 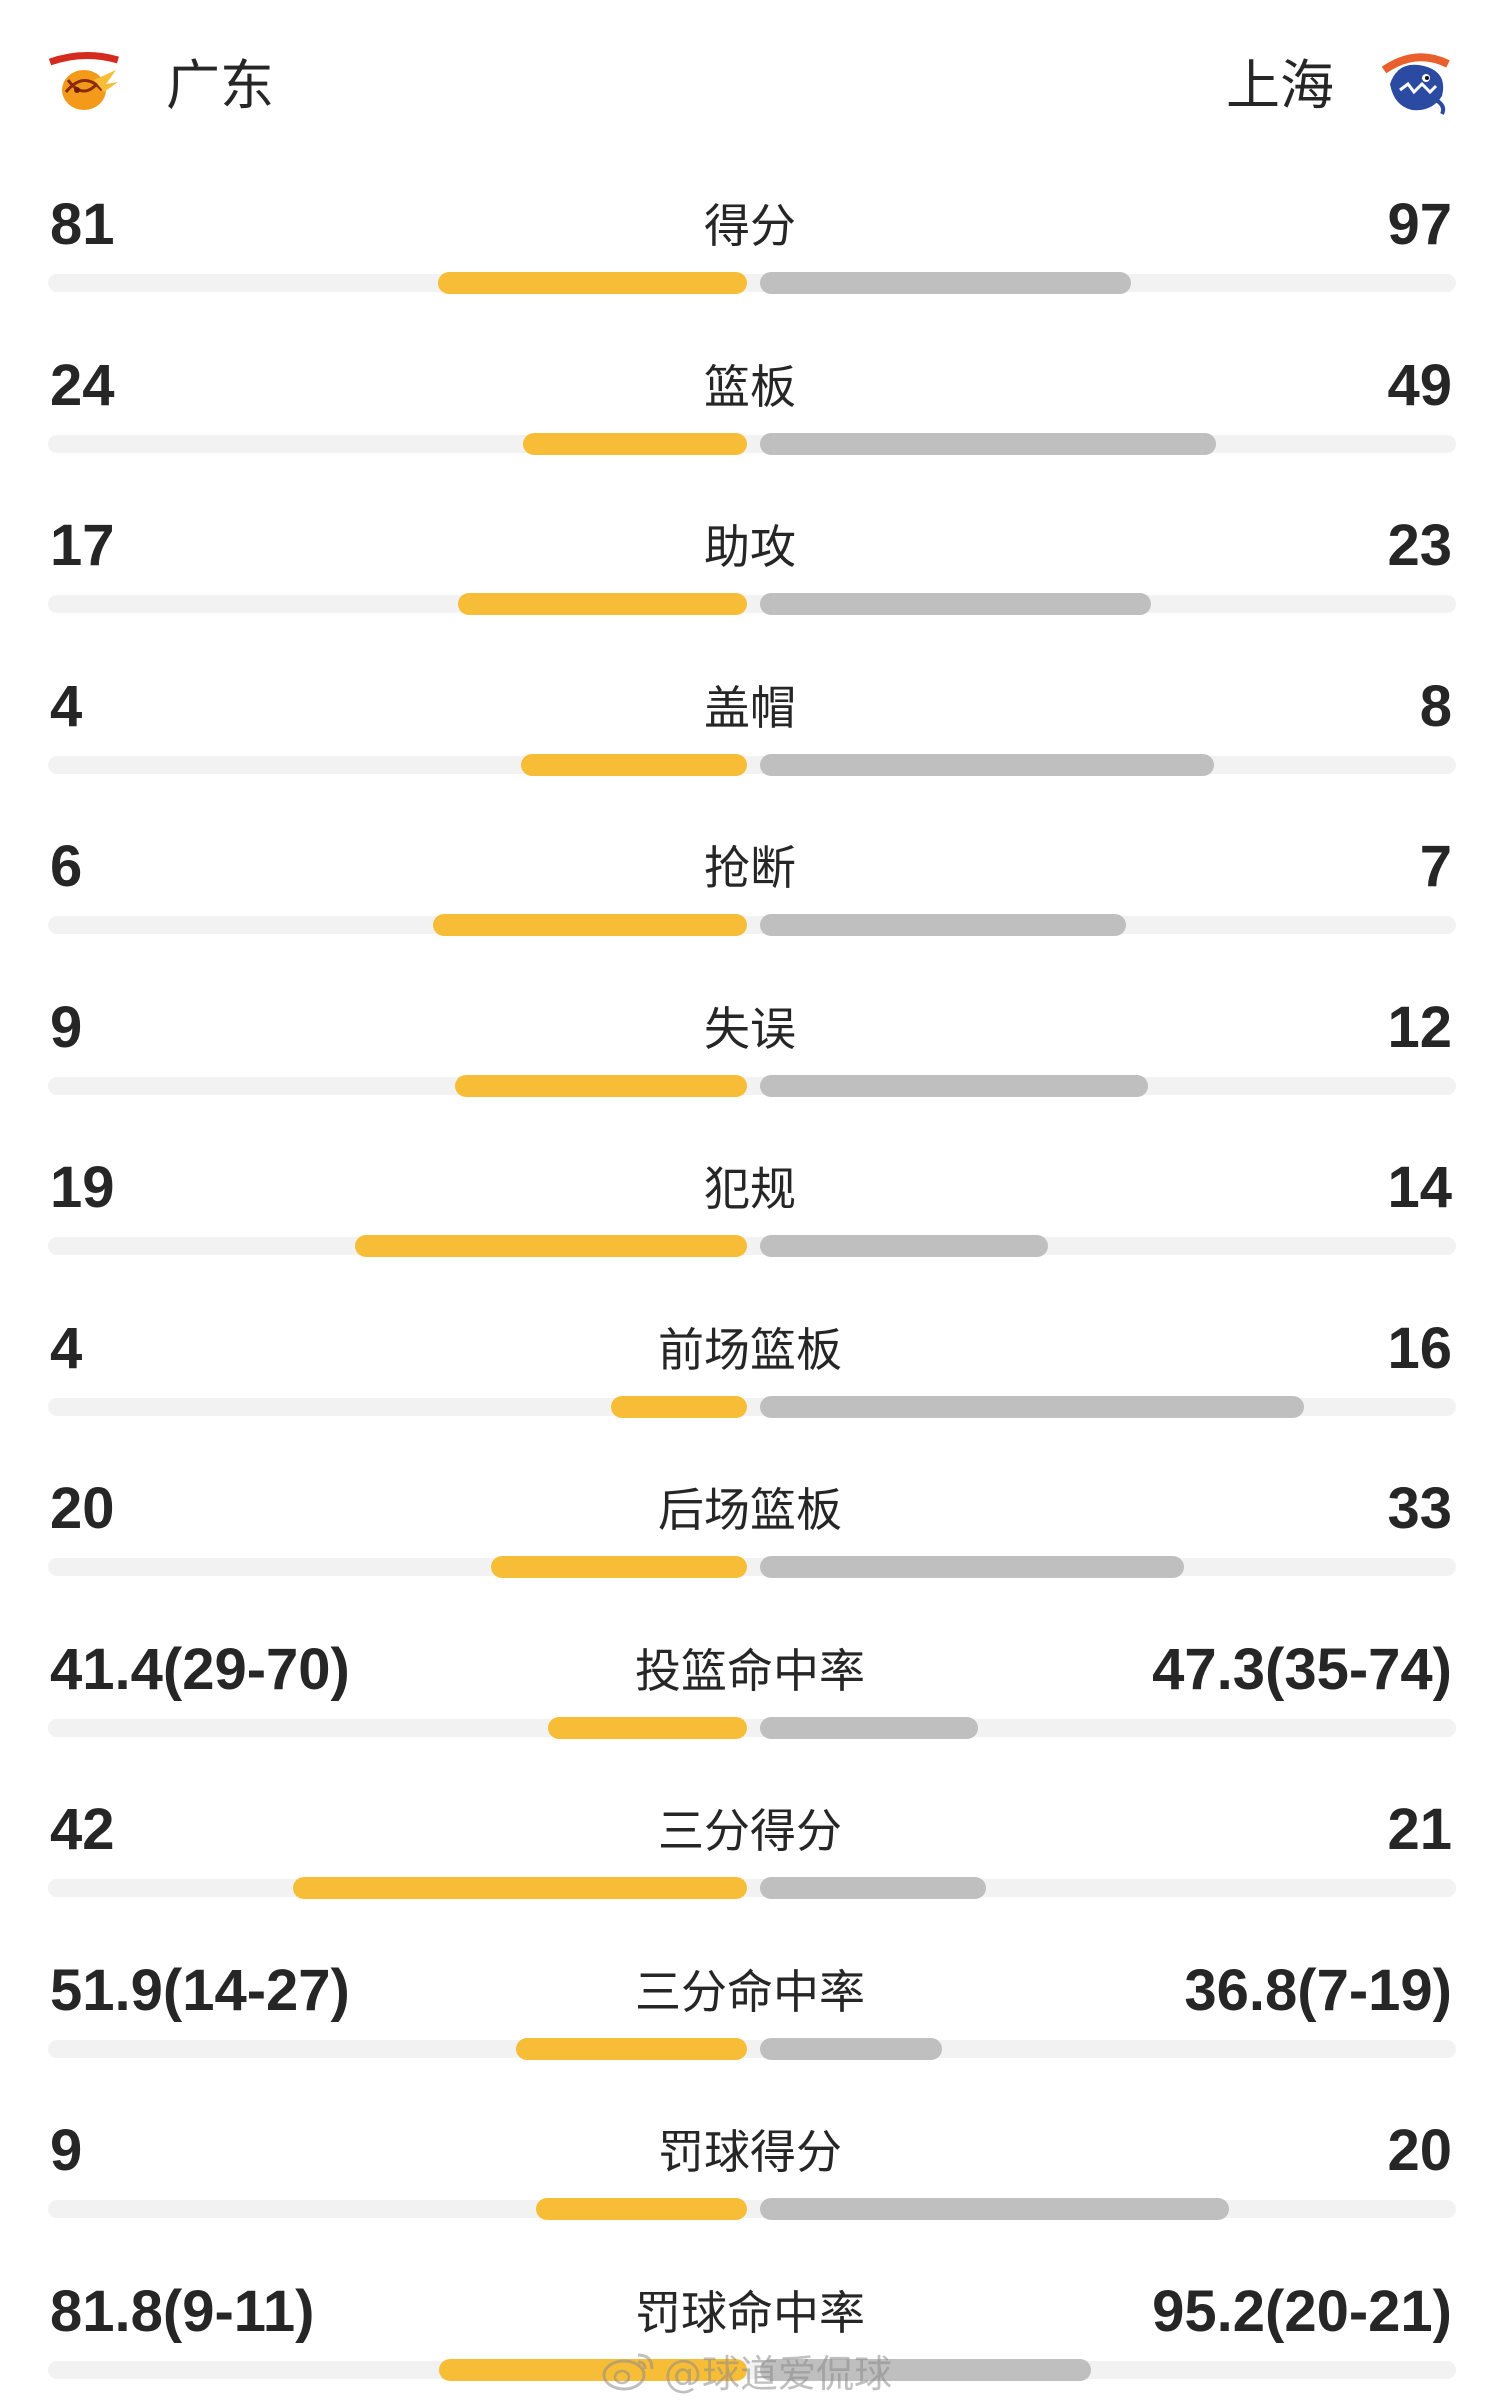 What do you see at coordinates (750, 1845) in the screenshot?
I see `stat-row: 42 三分得分 21` at bounding box center [750, 1845].